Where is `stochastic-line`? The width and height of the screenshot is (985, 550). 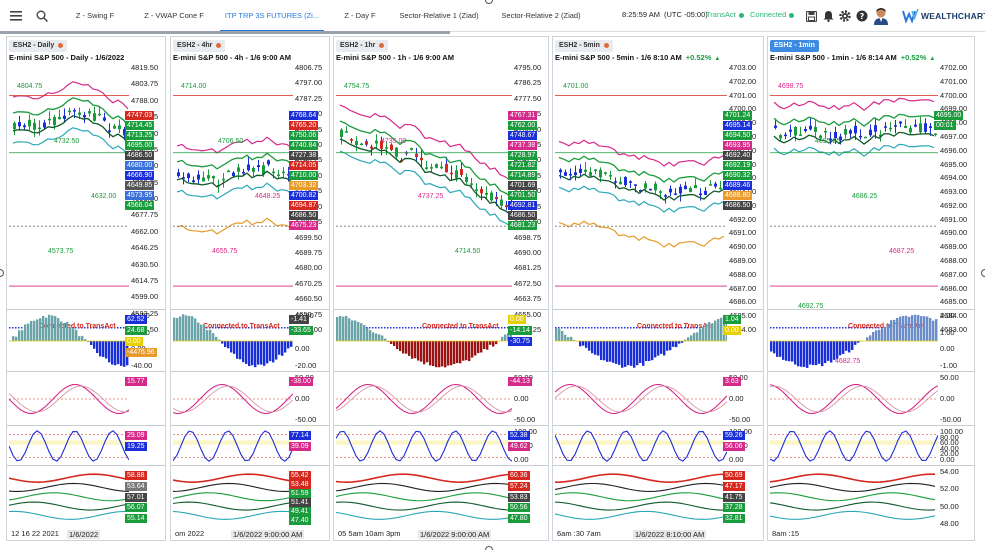 stochastic-line is located at coordinates (424, 446).